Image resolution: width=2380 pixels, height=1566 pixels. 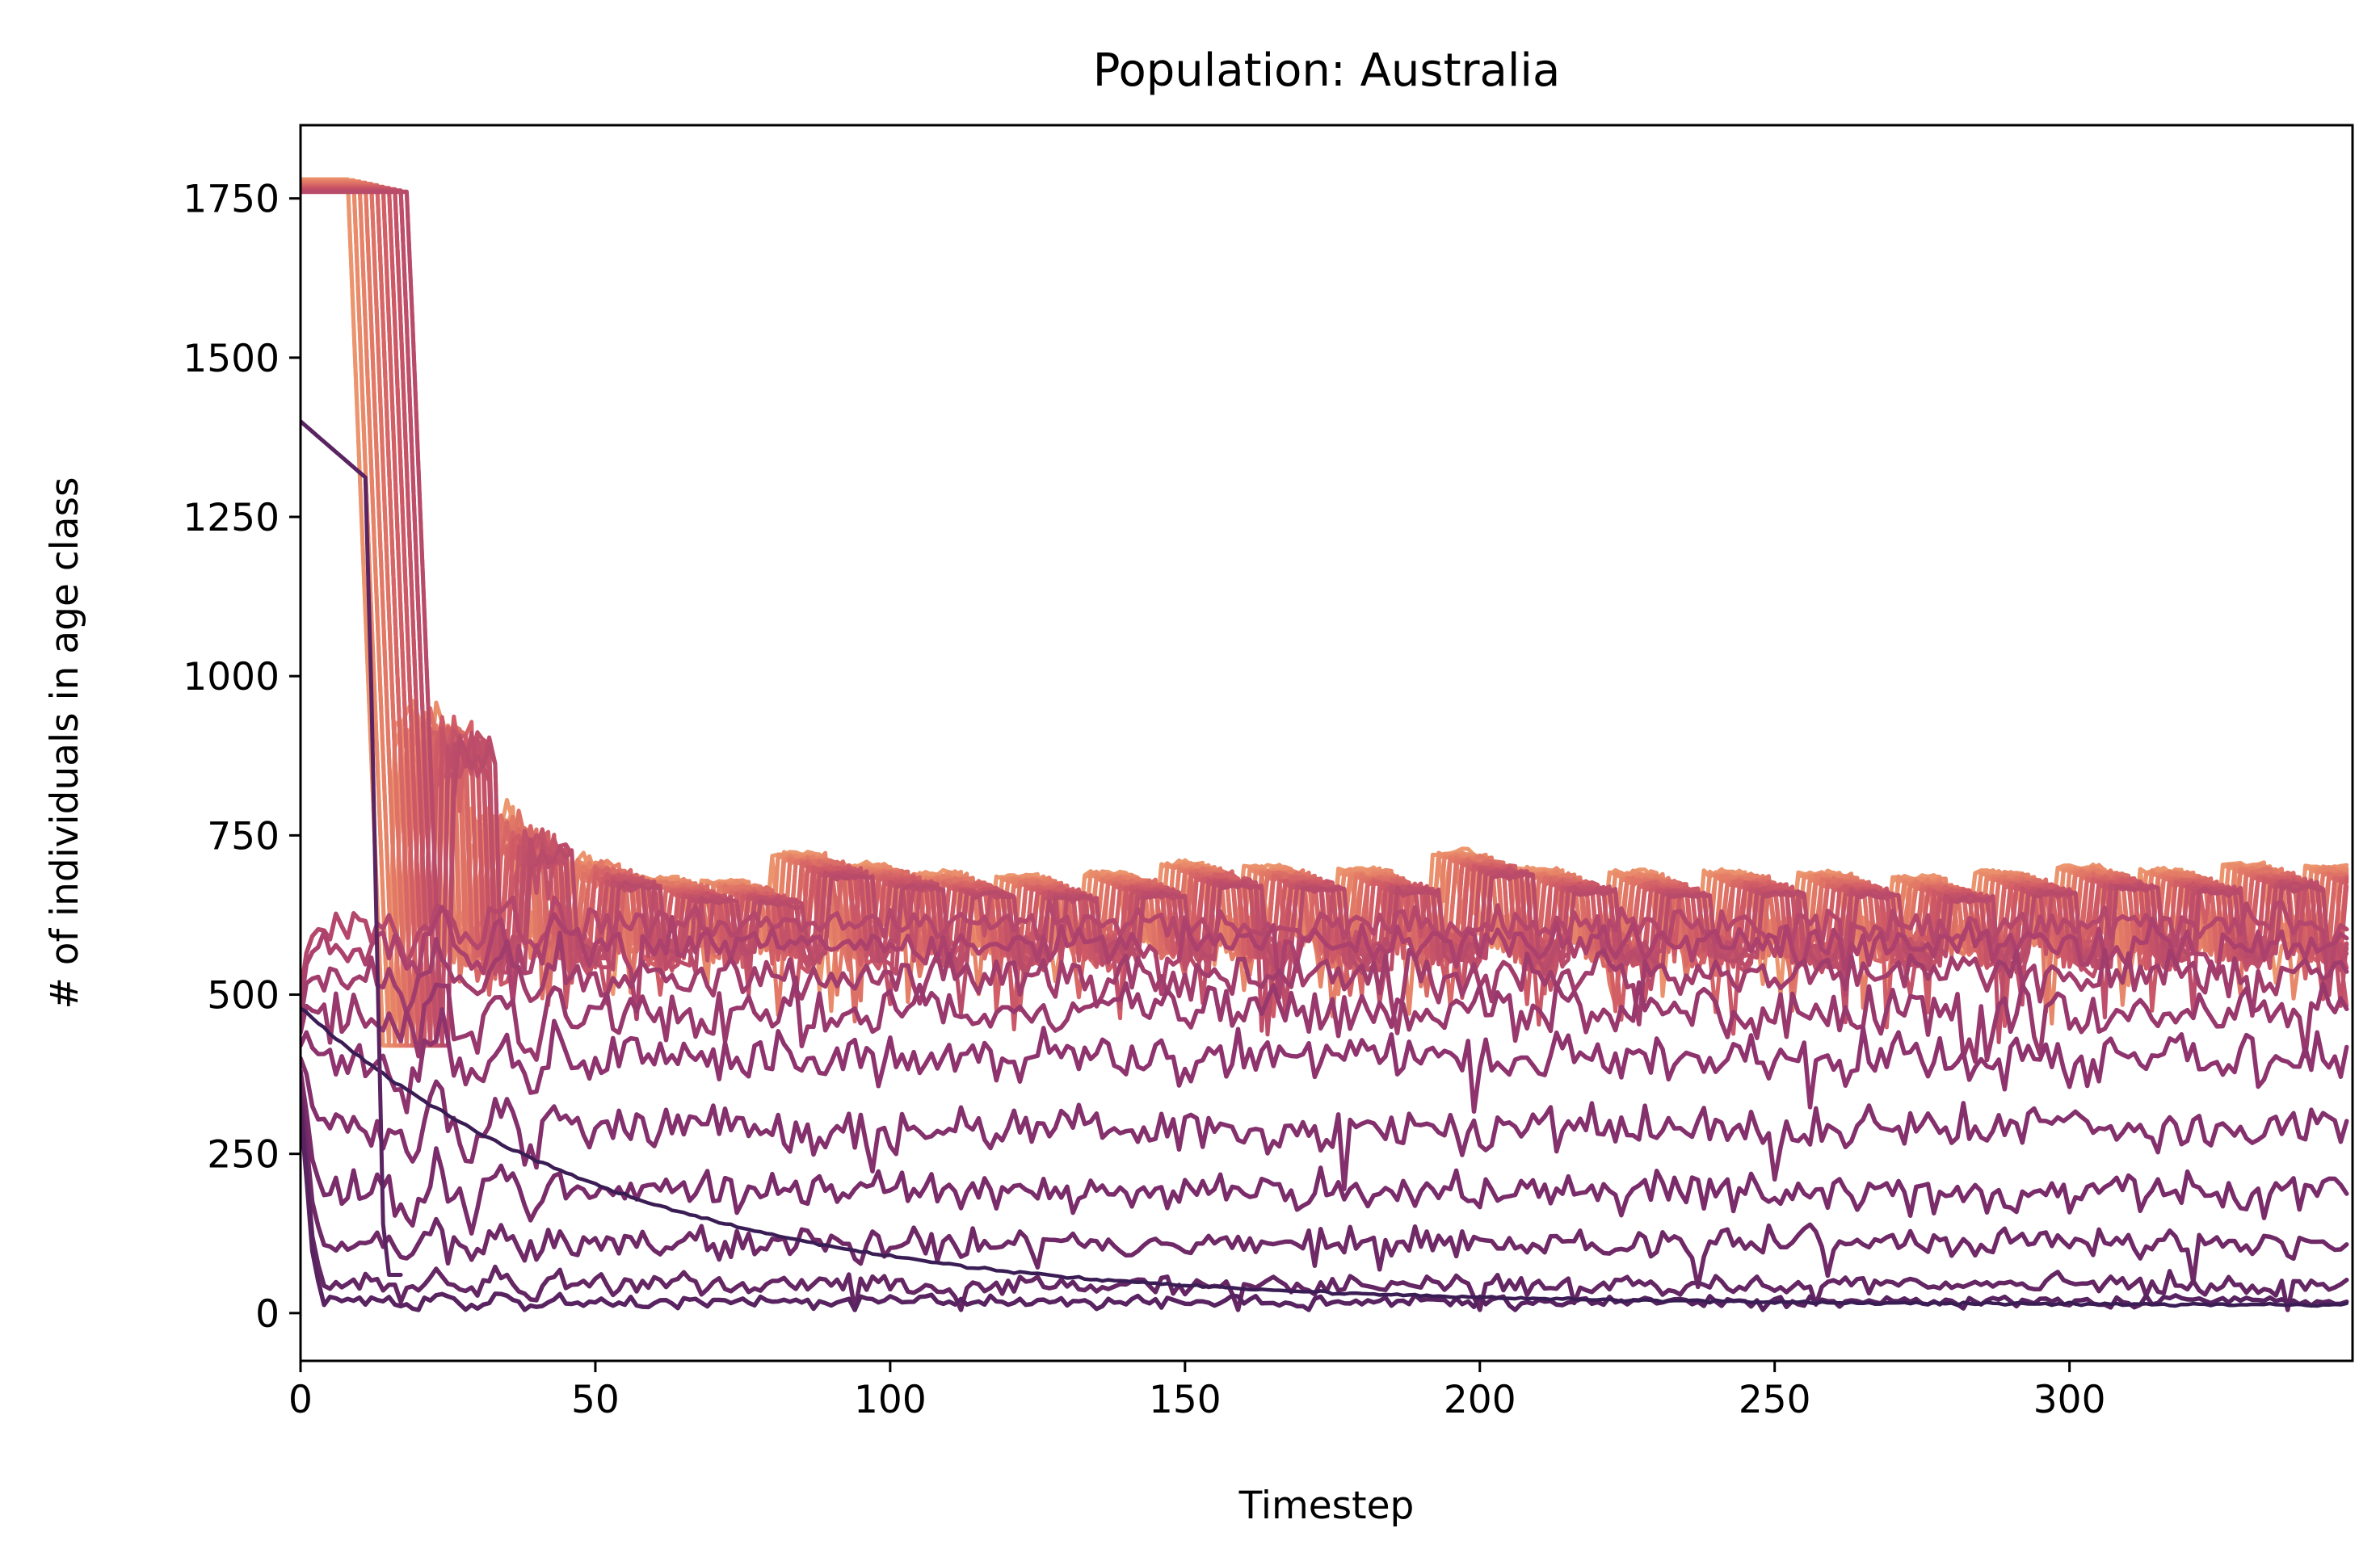 What do you see at coordinates (1775, 1400) in the screenshot?
I see `x-tick-label: 250` at bounding box center [1775, 1400].